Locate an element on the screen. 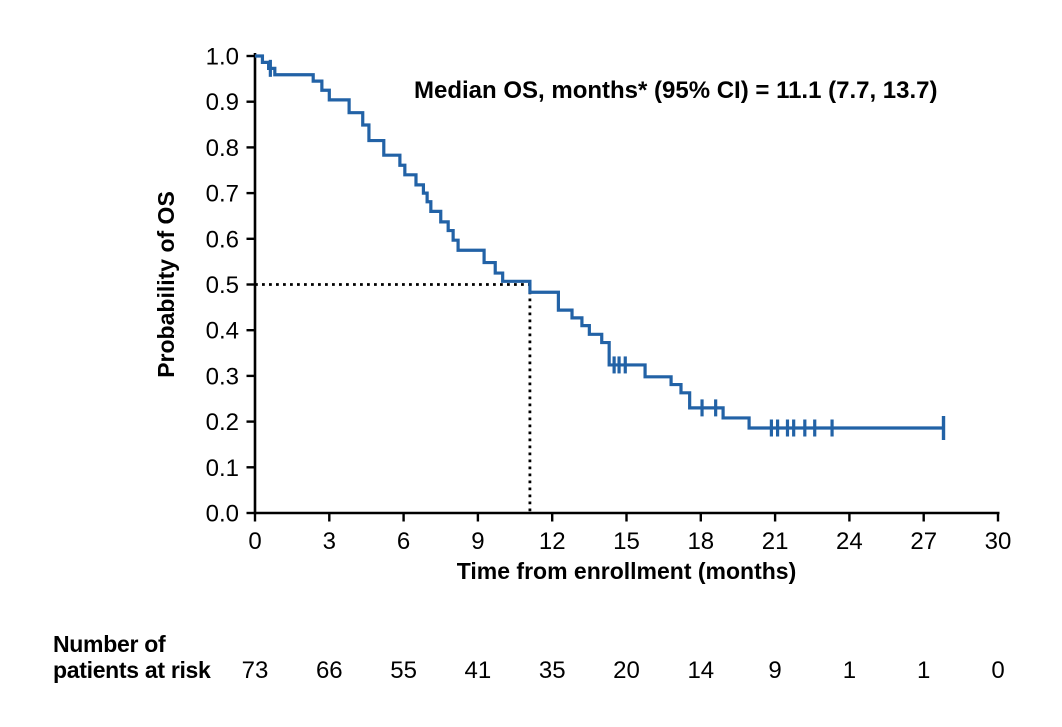 The image size is (1062, 727). risk-count-21mo: 9 is located at coordinates (774, 670).